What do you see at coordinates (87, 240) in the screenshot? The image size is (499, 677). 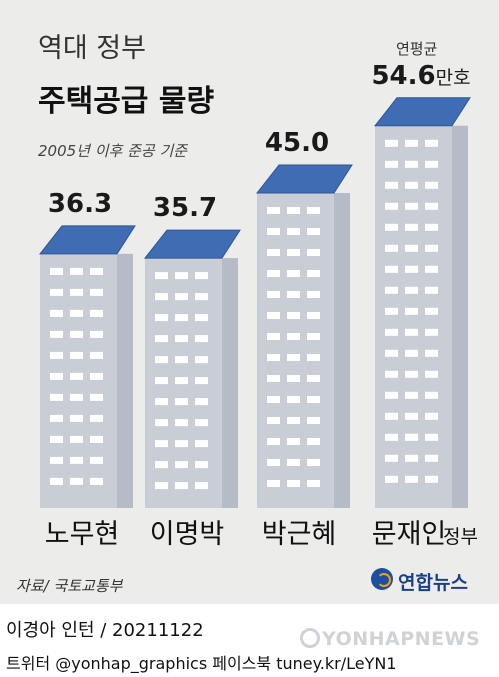 I see `building-bar-1-roof` at bounding box center [87, 240].